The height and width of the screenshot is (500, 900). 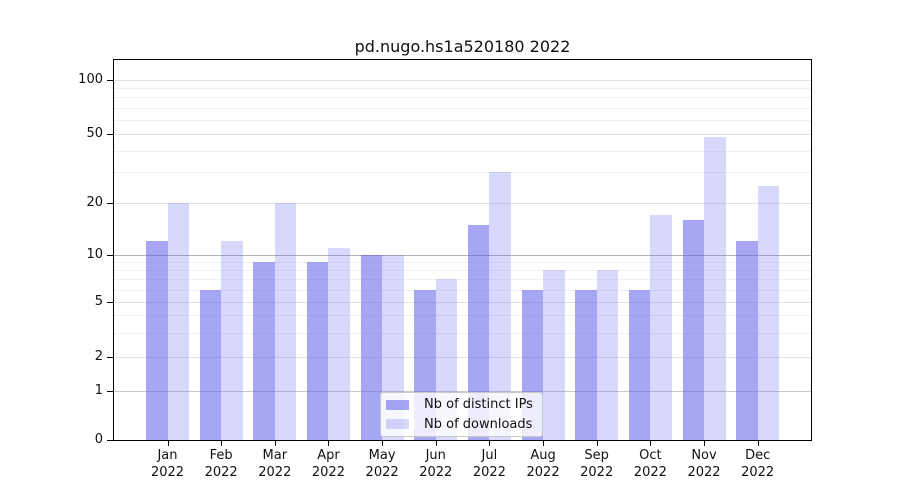 I want to click on x-tick-label: Oct 2022, so click(x=650, y=464).